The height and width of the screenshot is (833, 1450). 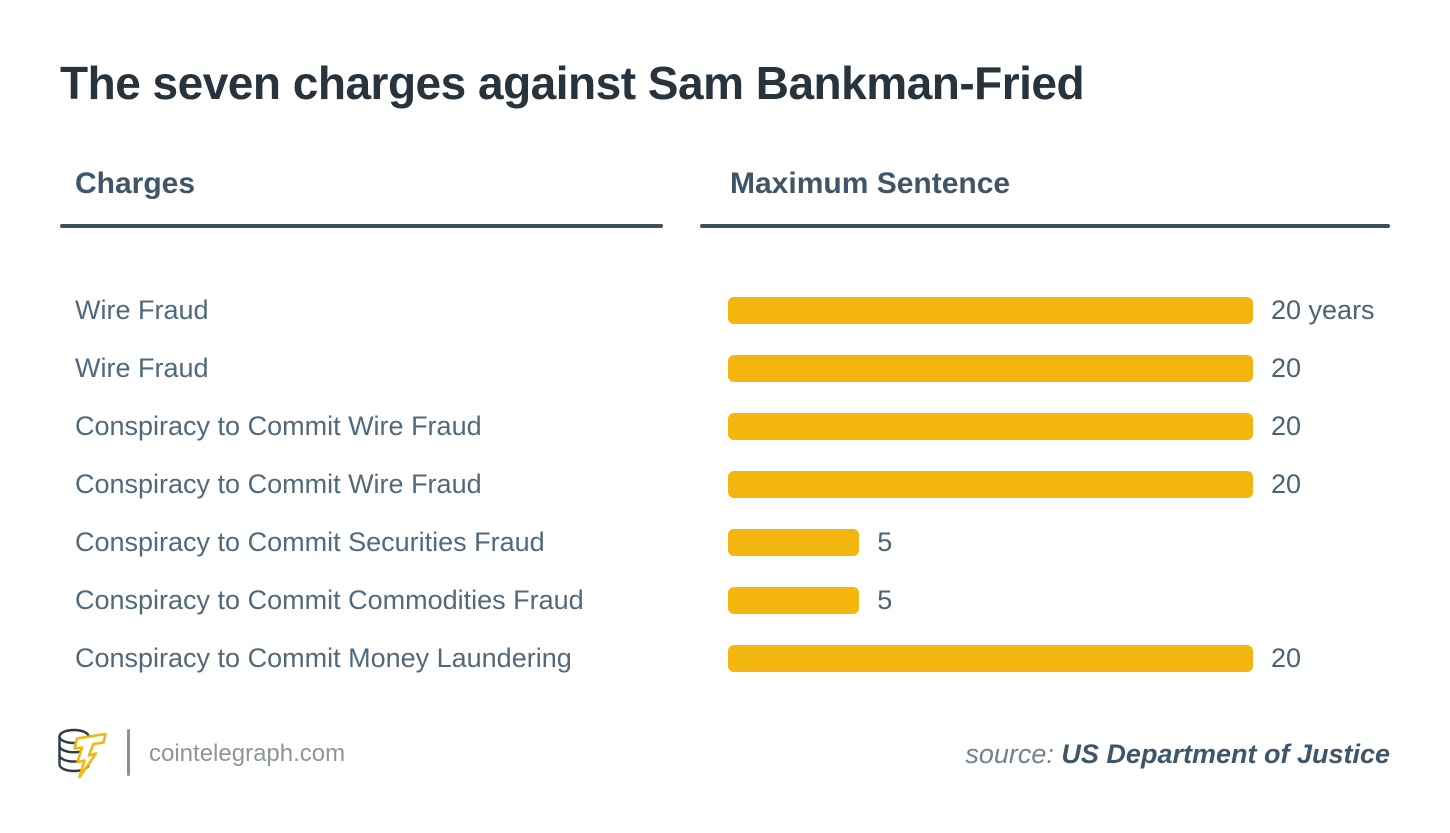 I want to click on charges-header-rule, so click(x=361, y=226).